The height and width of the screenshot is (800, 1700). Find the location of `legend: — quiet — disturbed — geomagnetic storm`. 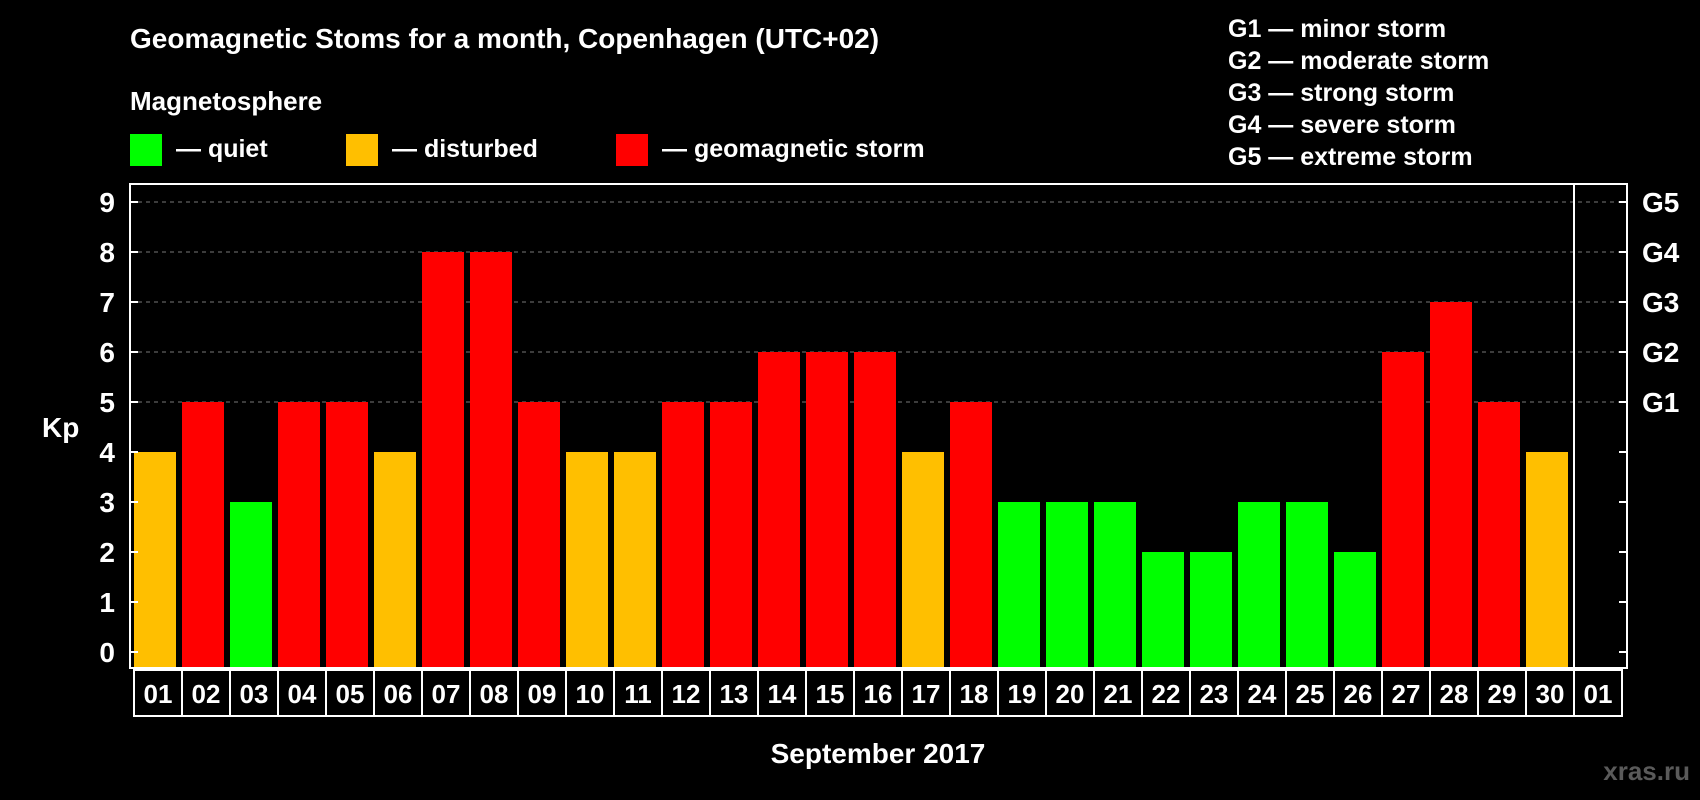

legend: — quiet — disturbed — geomagnetic storm is located at coordinates (527, 150).